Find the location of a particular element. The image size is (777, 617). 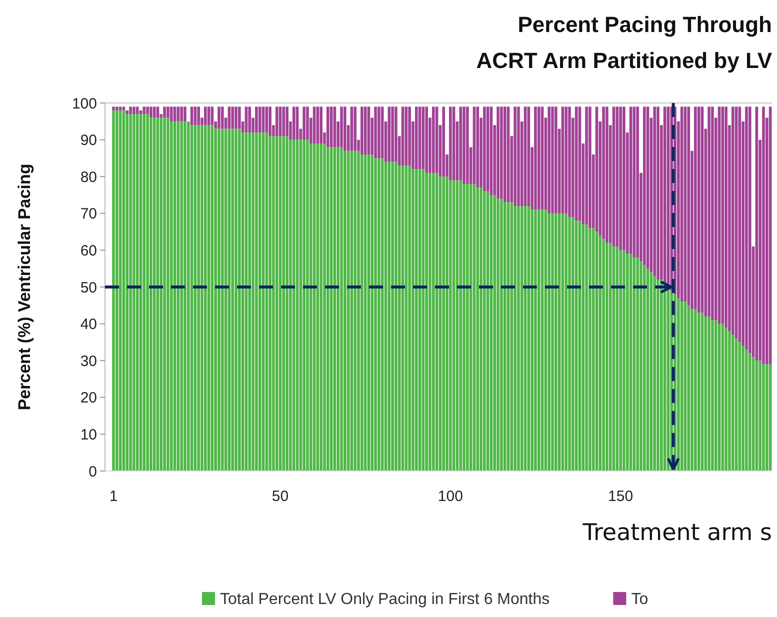

chart-title: Percent Pacing Through is located at coordinates (645, 24).